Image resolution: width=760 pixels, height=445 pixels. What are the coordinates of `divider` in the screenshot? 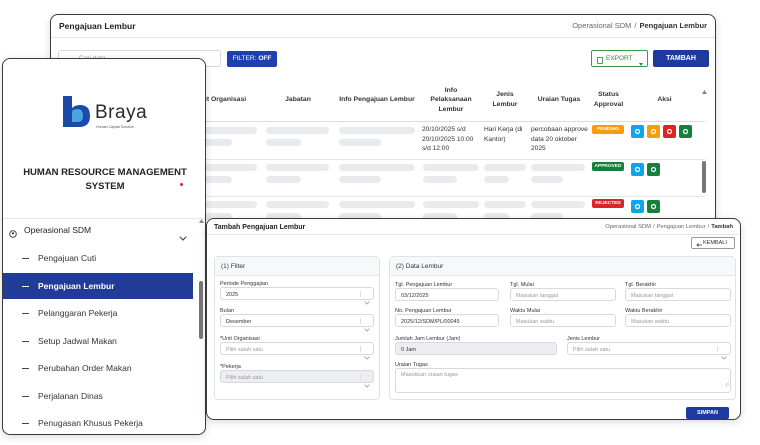 It's located at (104, 218).